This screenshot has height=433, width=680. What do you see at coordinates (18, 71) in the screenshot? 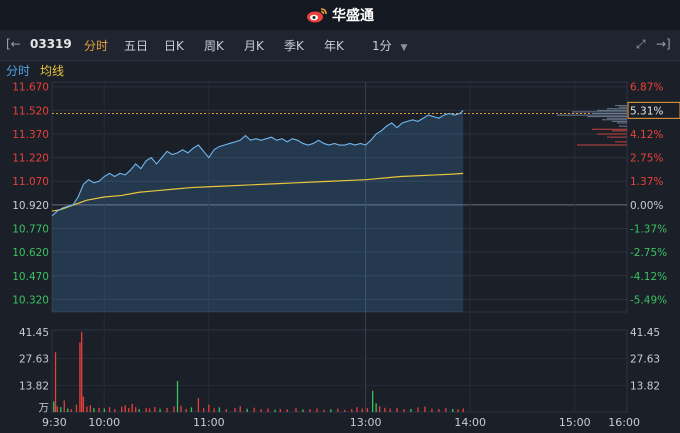
I see `tab-time-line: 分时` at bounding box center [18, 71].